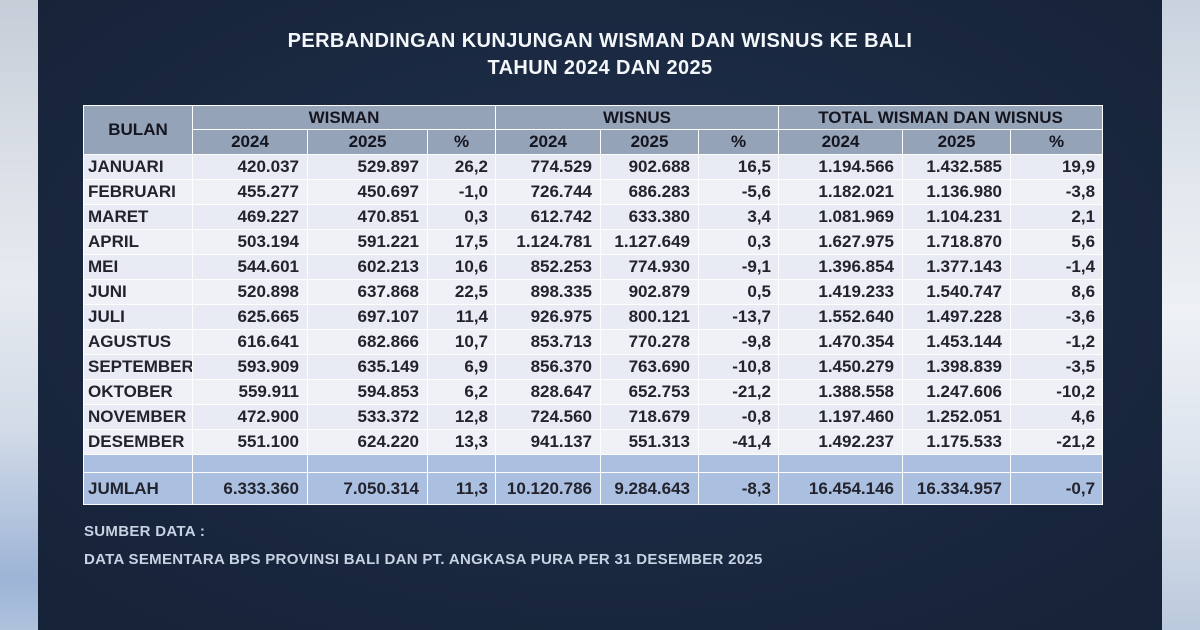  What do you see at coordinates (19, 315) in the screenshot?
I see `left-blur-edge` at bounding box center [19, 315].